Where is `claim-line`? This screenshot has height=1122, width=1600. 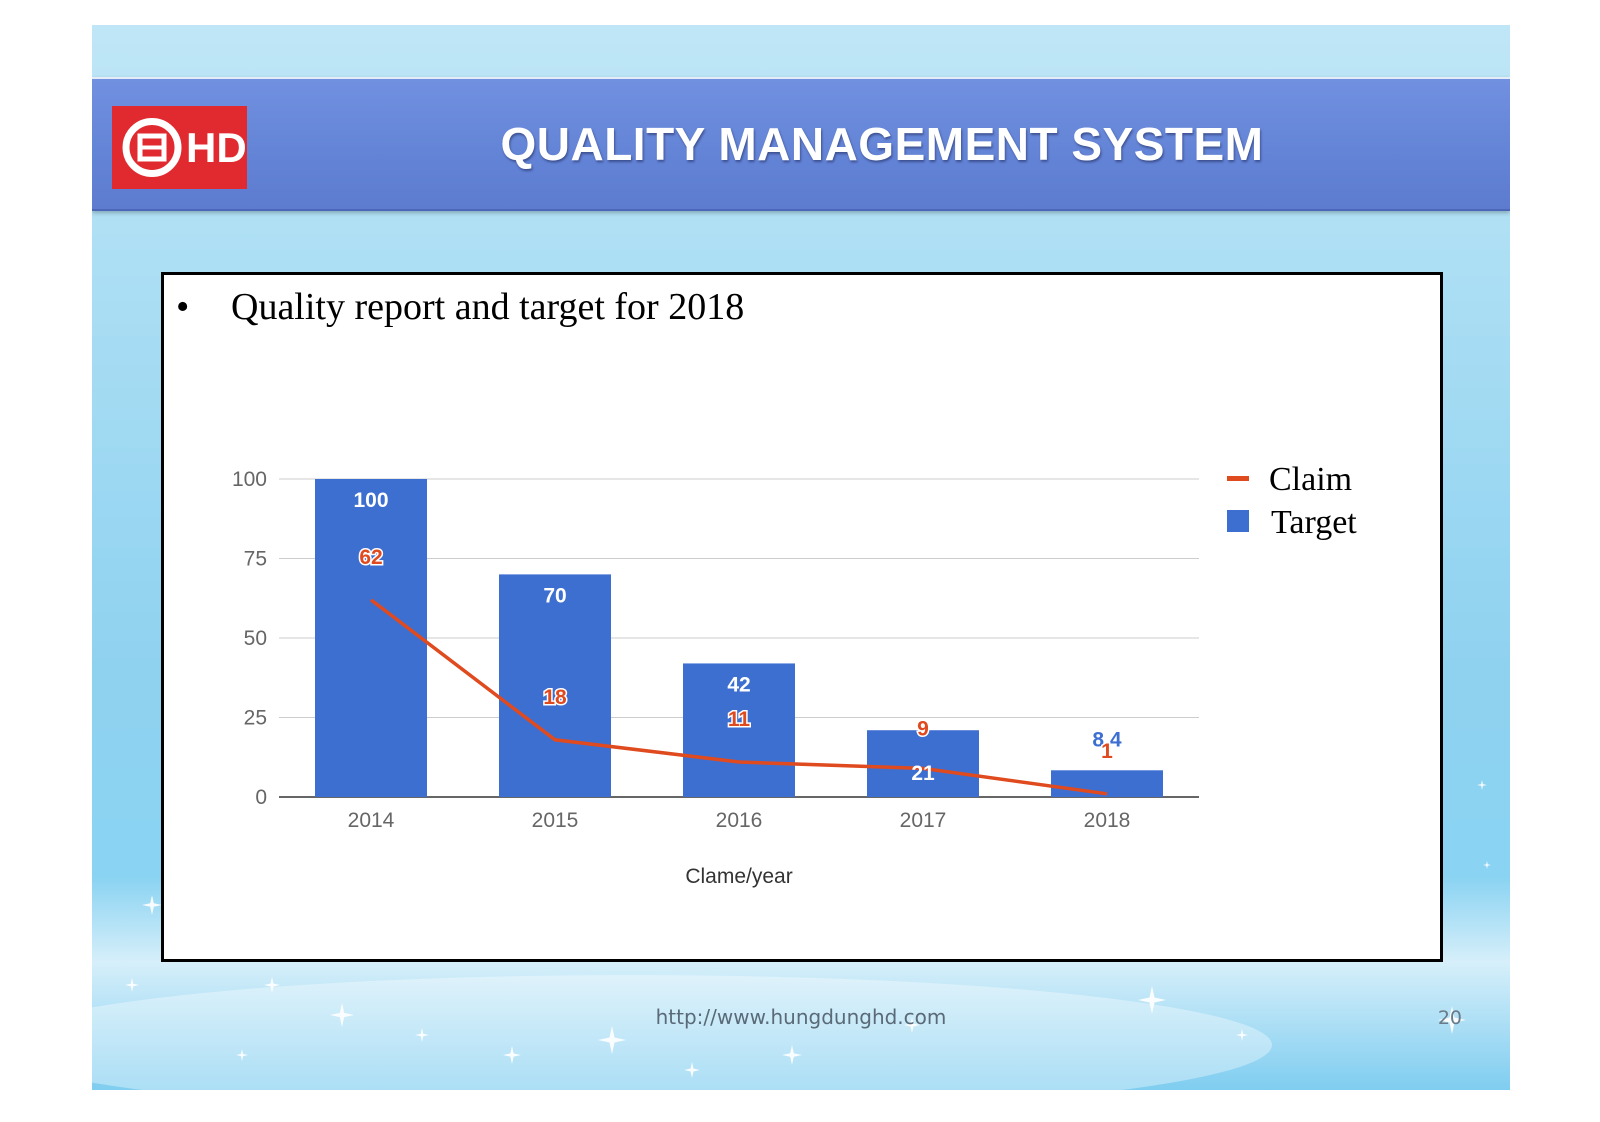 claim-line is located at coordinates (738, 697).